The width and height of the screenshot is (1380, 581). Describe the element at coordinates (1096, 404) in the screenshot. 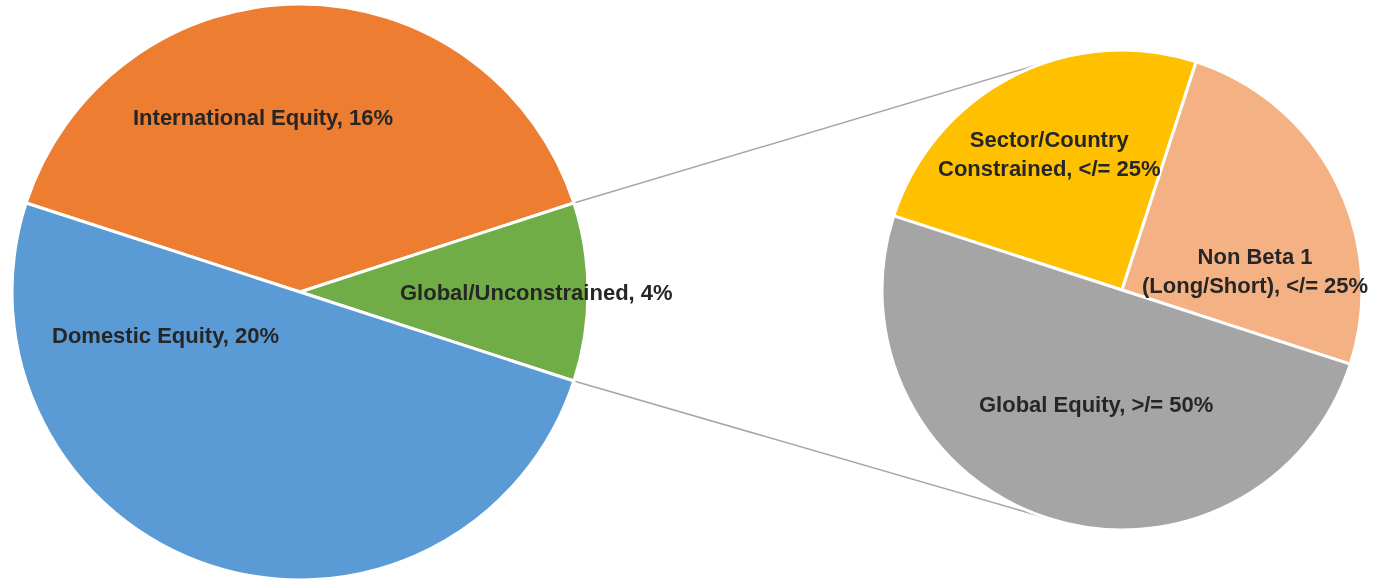

I see `slice-label: Global Equity, >/= 50%` at that location.